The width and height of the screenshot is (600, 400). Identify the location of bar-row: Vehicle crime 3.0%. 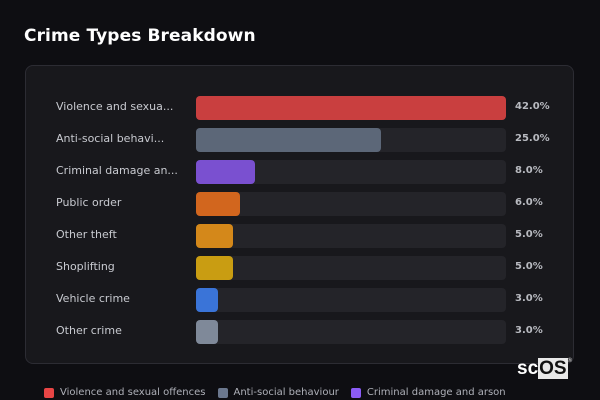
(299, 300).